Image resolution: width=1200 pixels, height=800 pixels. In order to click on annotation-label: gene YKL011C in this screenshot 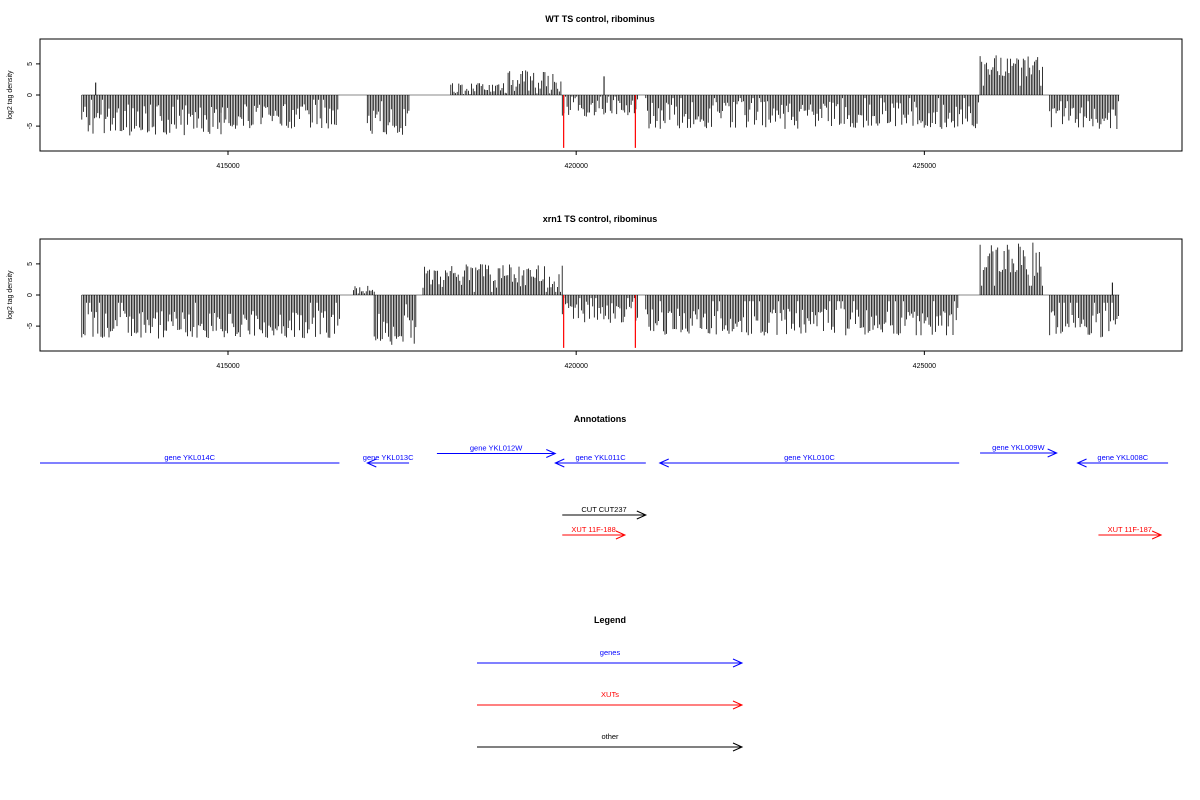, I will do `click(600, 457)`.